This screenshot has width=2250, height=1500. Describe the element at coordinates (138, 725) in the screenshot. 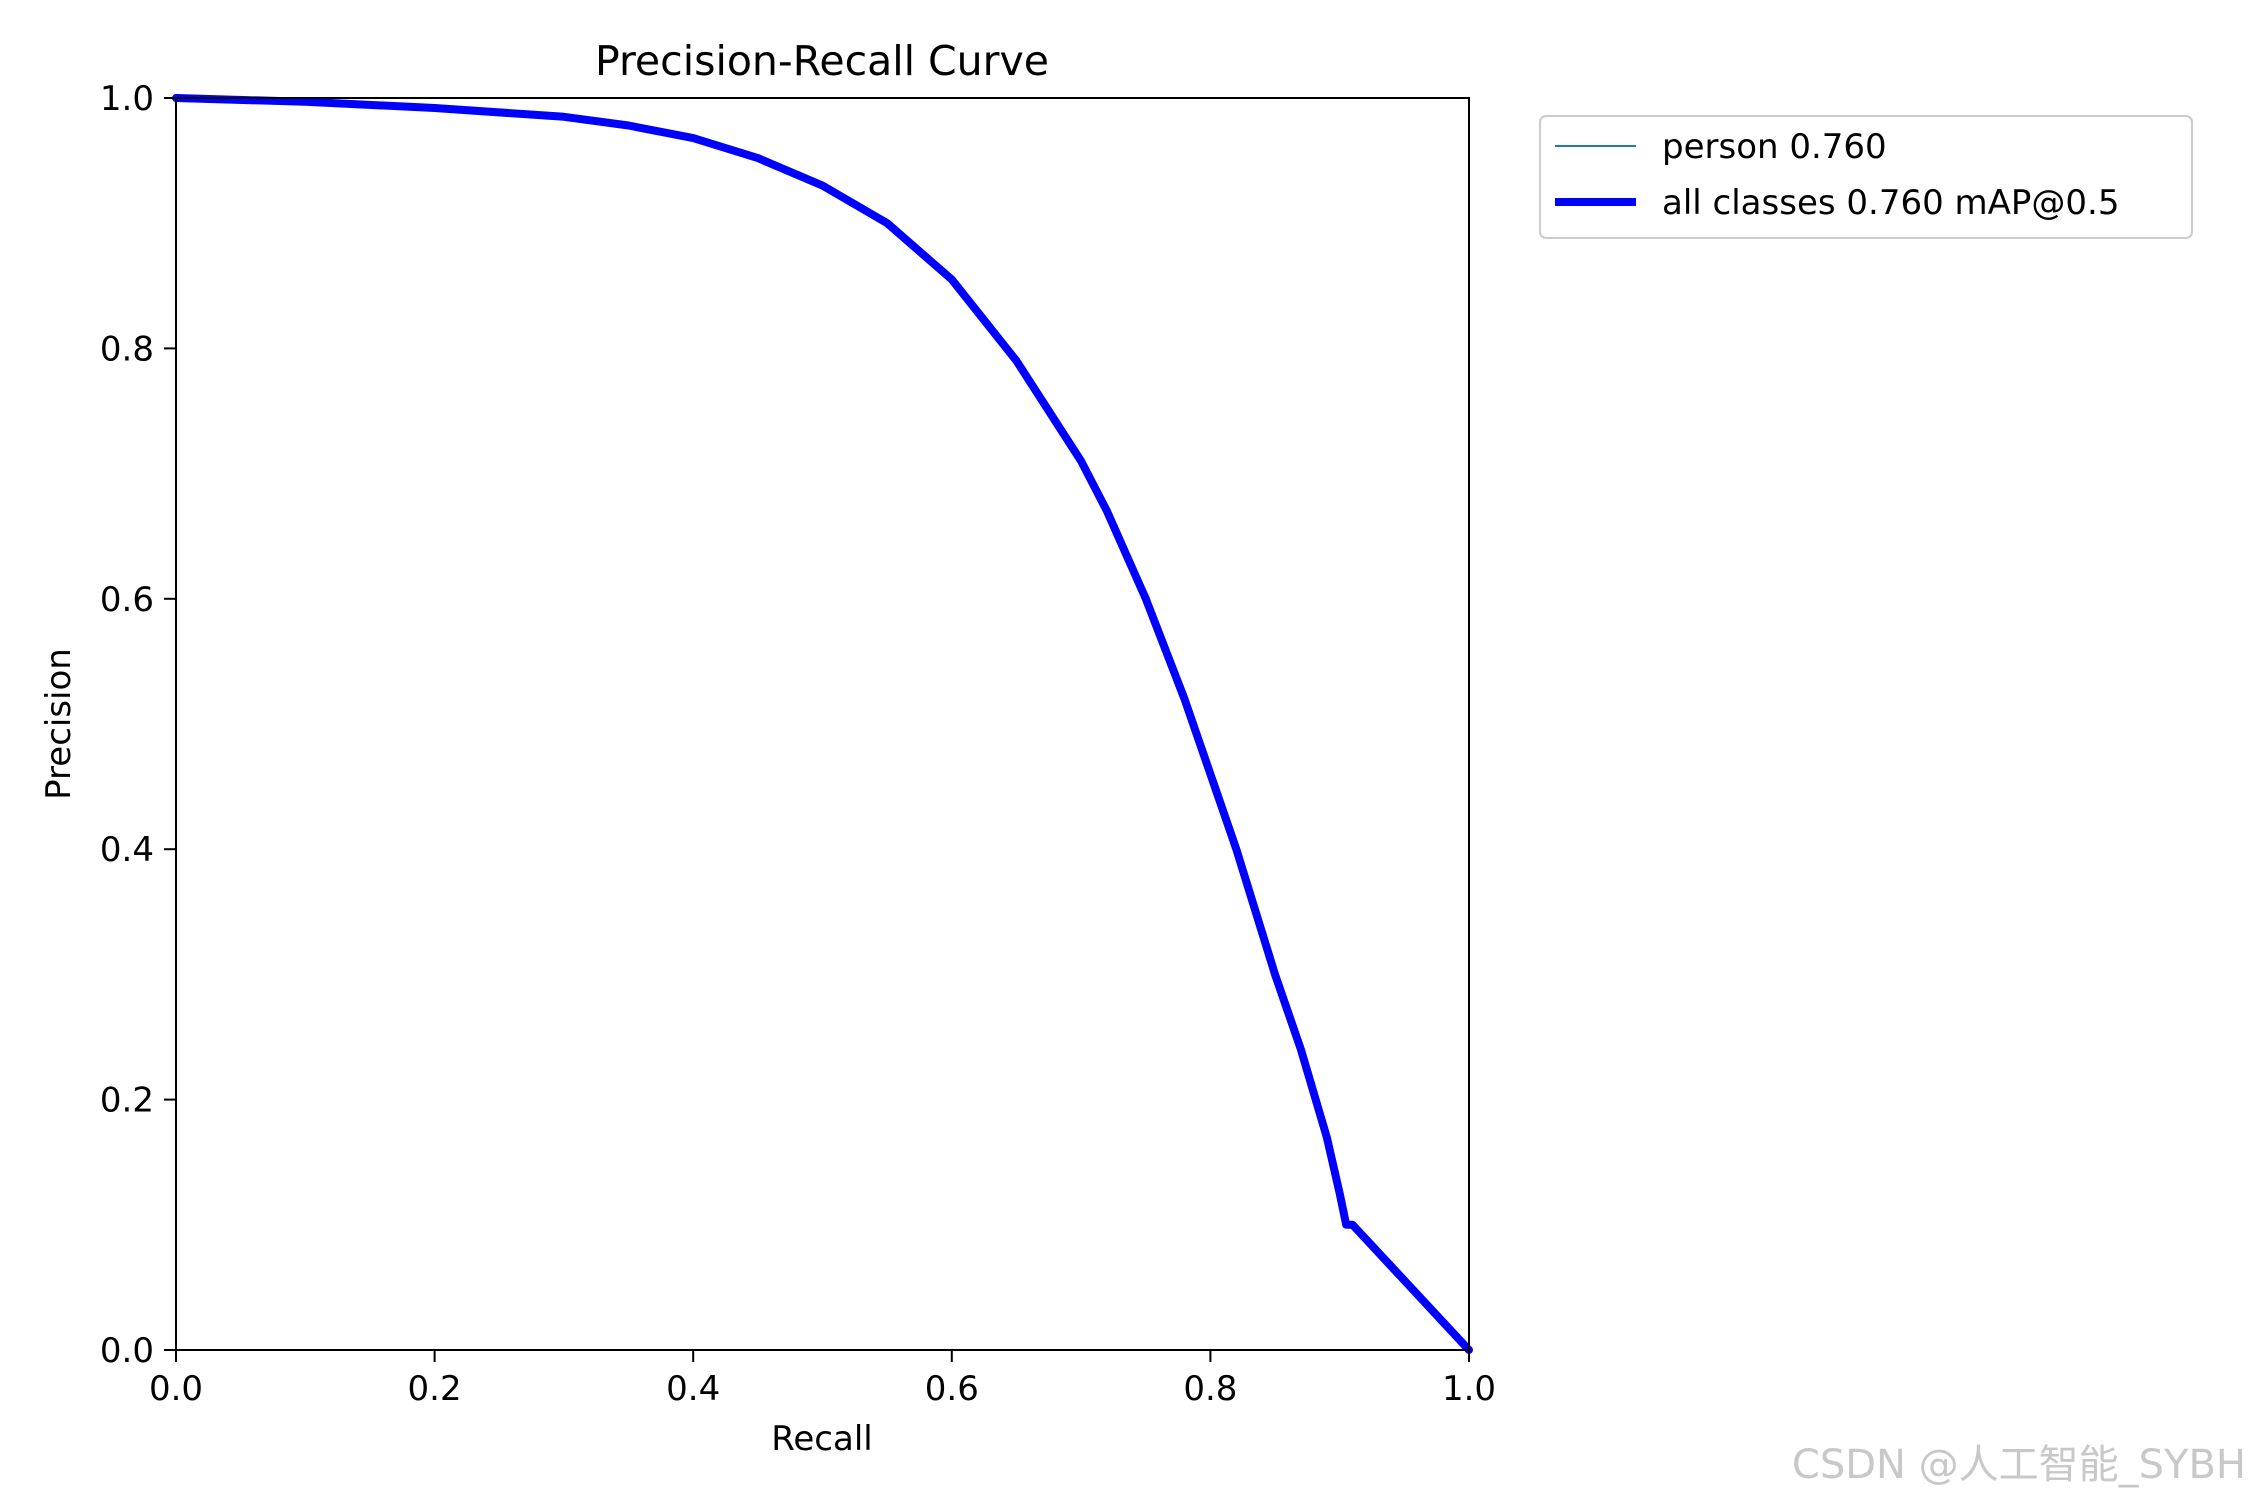

I see `y-axis-ticks: 0.0 0.2 0.4 0.6 0.8 1.0` at that location.